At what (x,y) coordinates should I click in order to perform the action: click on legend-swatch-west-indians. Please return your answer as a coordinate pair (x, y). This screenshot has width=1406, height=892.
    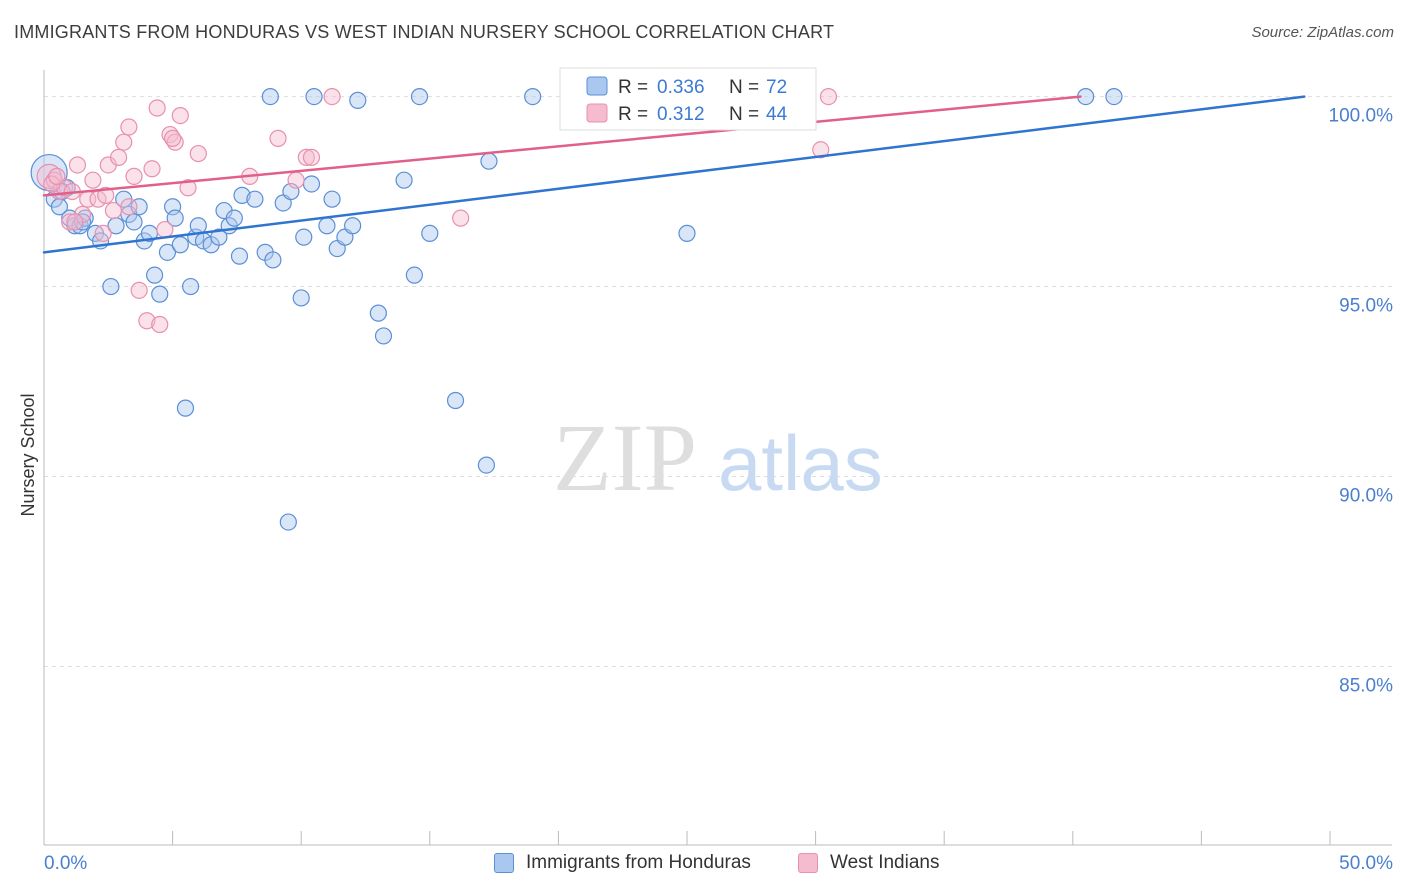
    Looking at the image, I should click on (808, 863).